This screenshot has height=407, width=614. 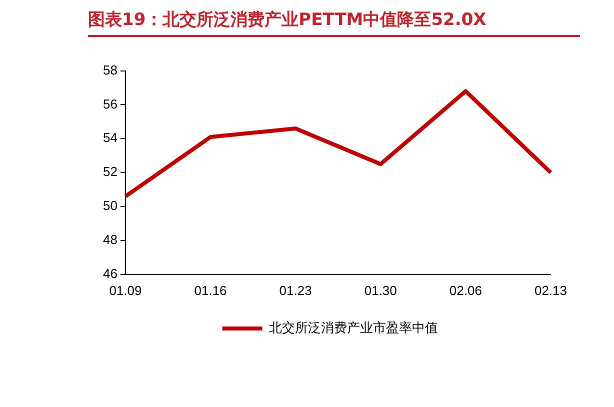 What do you see at coordinates (551, 290) in the screenshot?
I see `x-tick-label: 02.13` at bounding box center [551, 290].